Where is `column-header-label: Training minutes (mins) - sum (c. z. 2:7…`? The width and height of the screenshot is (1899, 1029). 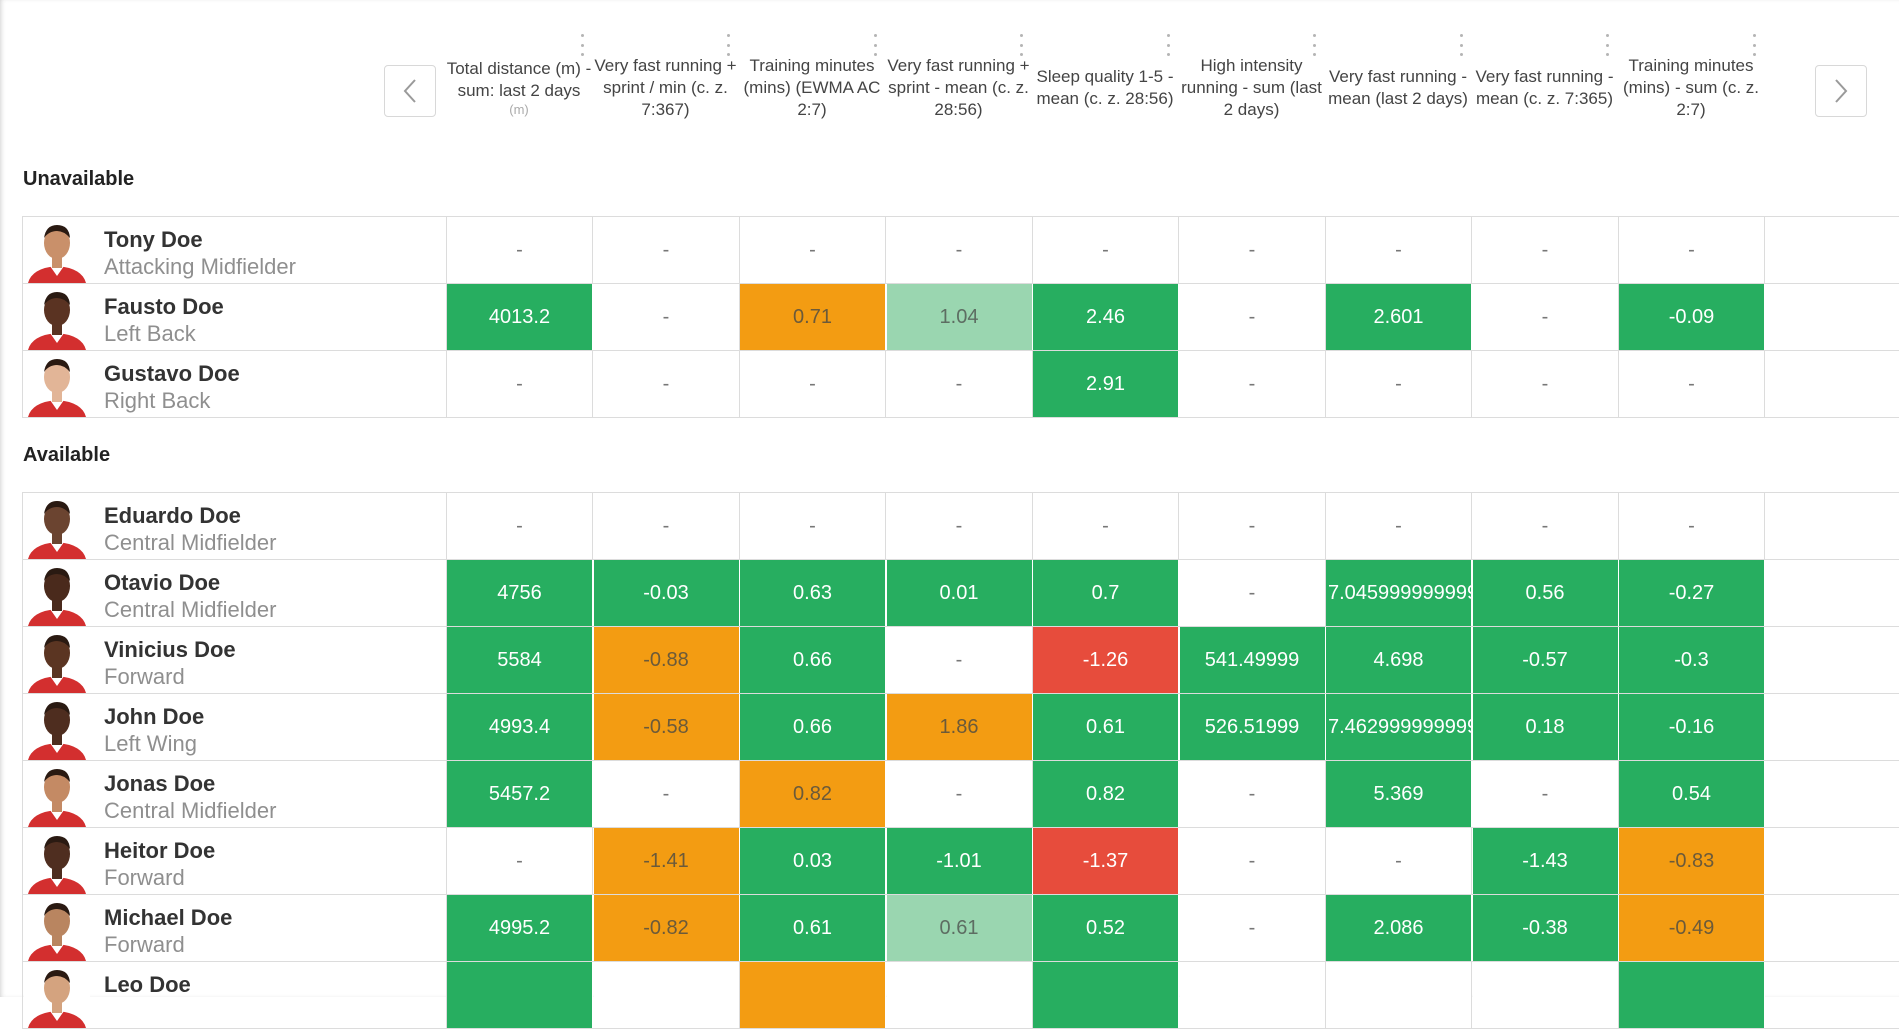
column-header-label: Training minutes (mins) - sum (c. z. 2:7… is located at coordinates (1691, 87).